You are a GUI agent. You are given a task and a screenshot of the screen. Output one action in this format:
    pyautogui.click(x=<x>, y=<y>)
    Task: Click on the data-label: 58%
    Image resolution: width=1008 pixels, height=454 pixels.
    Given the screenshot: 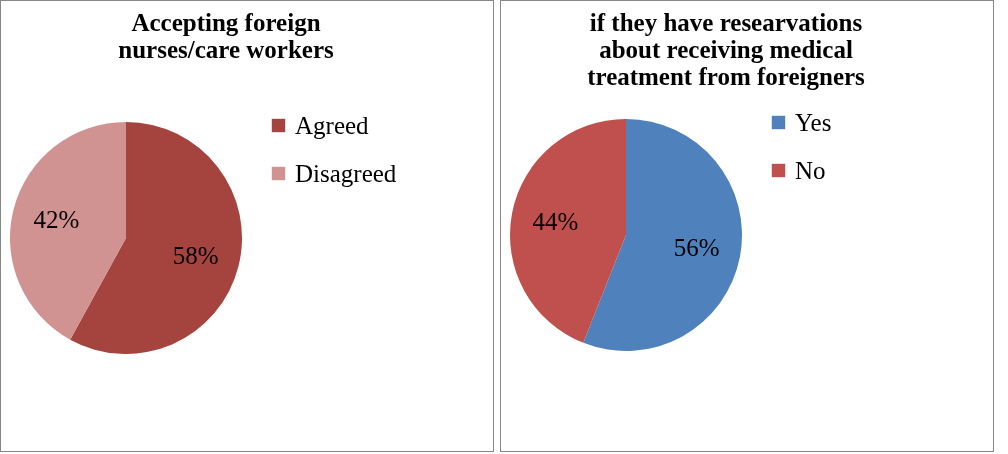 What is the action you would take?
    pyautogui.click(x=195, y=255)
    